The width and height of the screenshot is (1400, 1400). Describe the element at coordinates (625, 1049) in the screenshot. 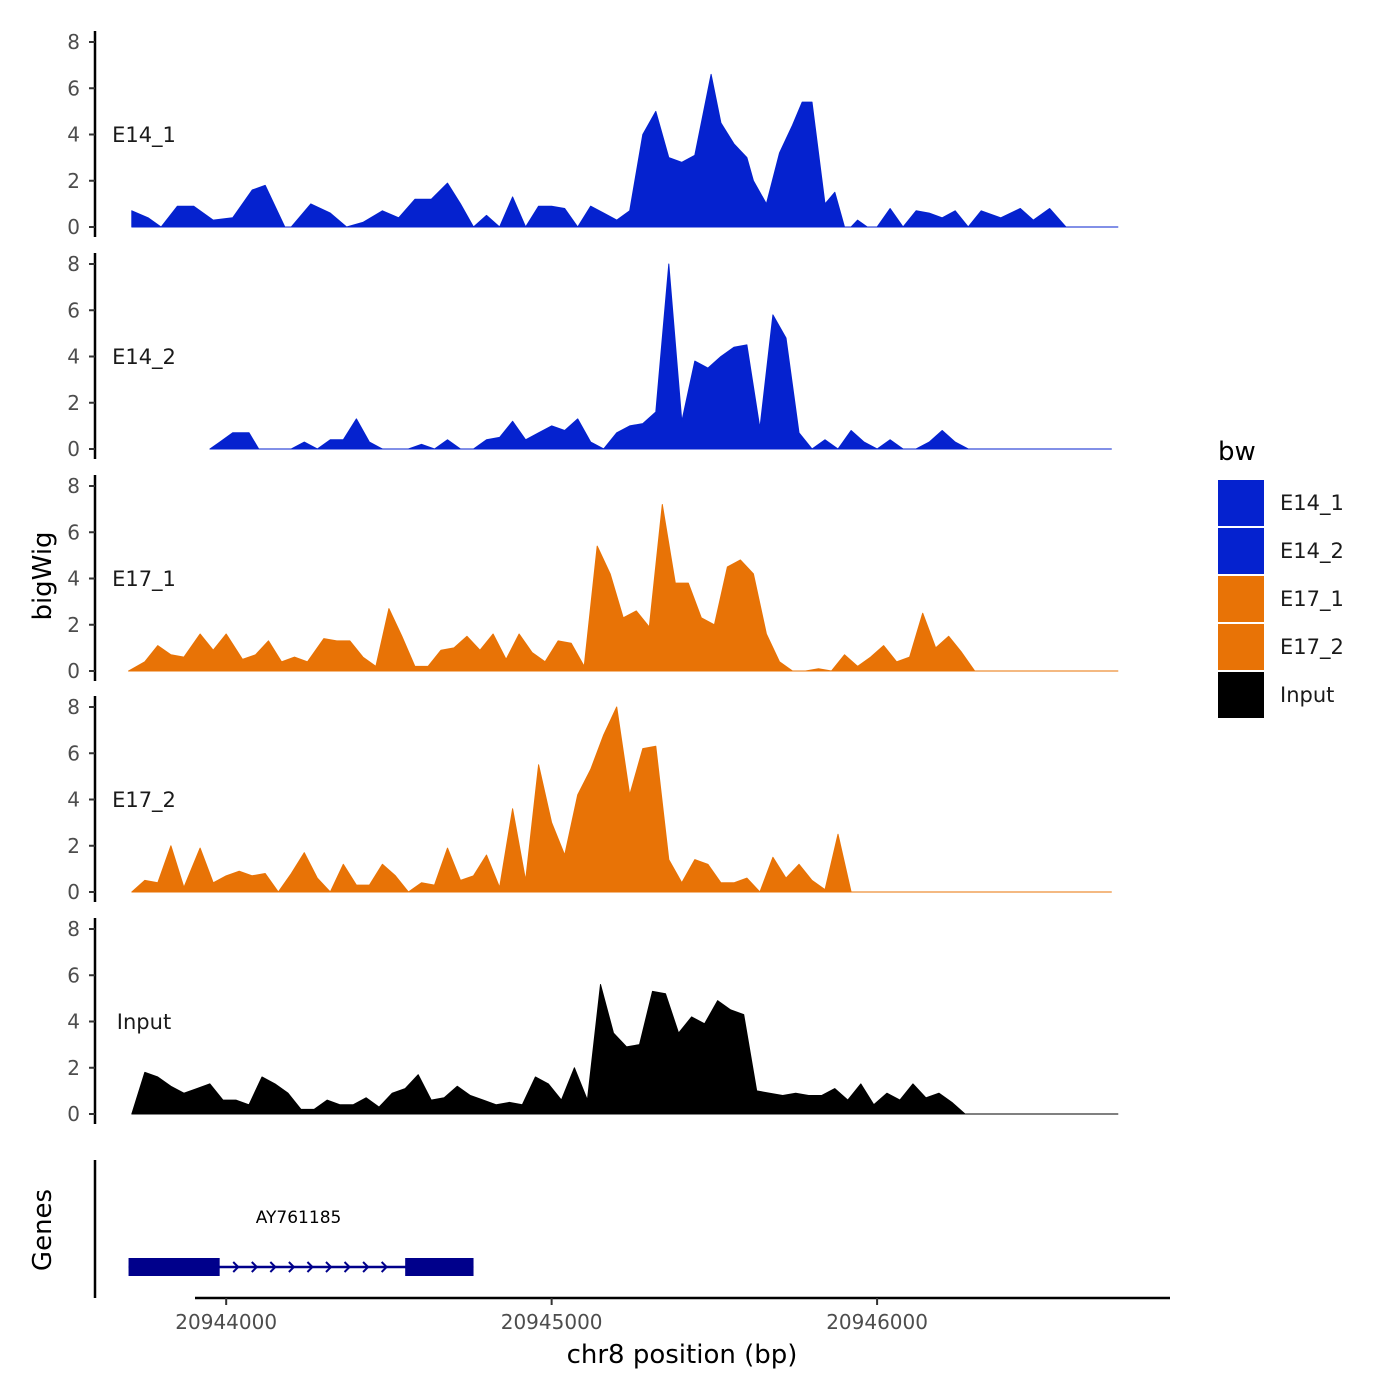

I see `signal-area-input` at that location.